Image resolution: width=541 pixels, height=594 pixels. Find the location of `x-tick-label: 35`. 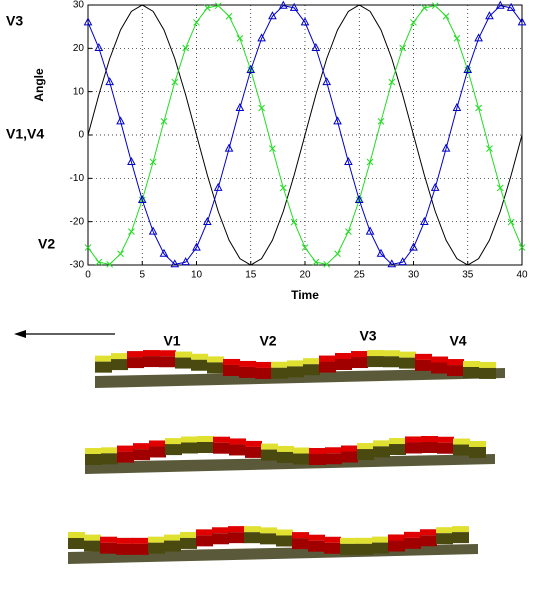

x-tick-label: 35 is located at coordinates (468, 275).